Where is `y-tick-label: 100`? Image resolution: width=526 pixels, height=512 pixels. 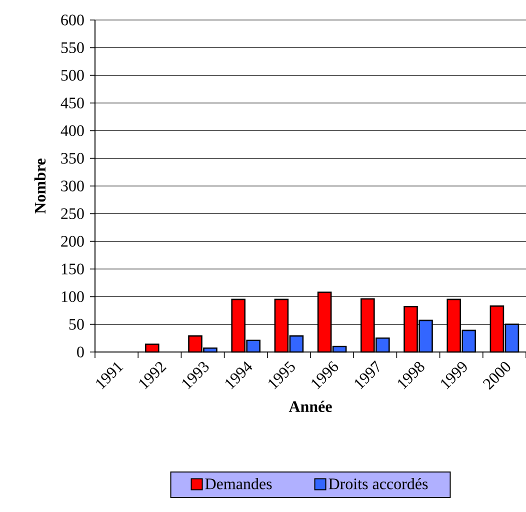 y-tick-label: 100 is located at coordinates (73, 296).